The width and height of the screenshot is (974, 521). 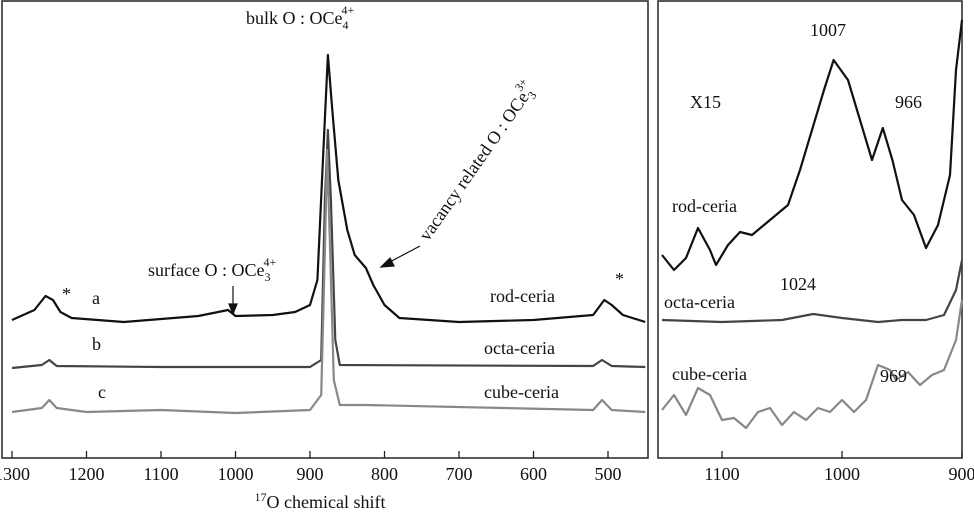 I want to click on x-tick-label: 700, so click(x=459, y=474).